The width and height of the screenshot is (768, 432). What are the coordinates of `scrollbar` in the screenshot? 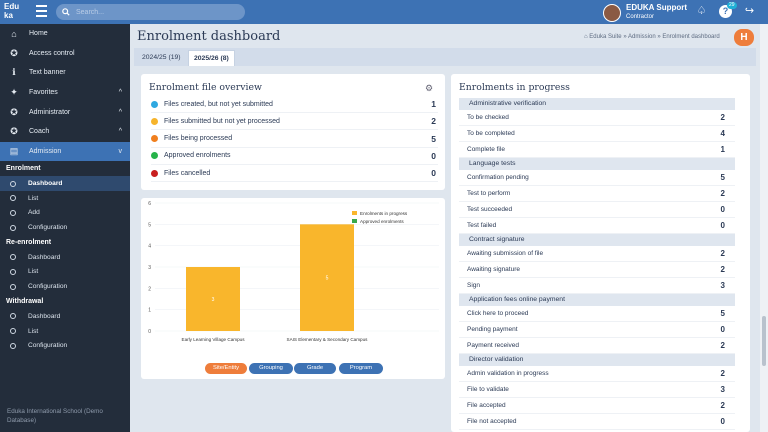 It's located at (764, 228).